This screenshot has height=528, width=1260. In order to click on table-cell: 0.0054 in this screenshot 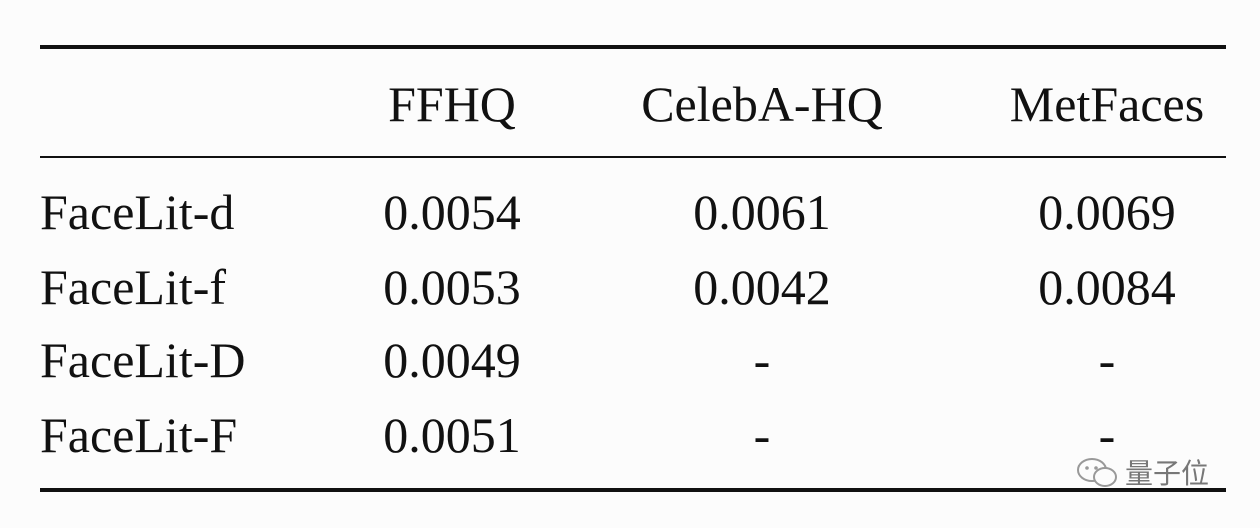, I will do `click(452, 212)`.